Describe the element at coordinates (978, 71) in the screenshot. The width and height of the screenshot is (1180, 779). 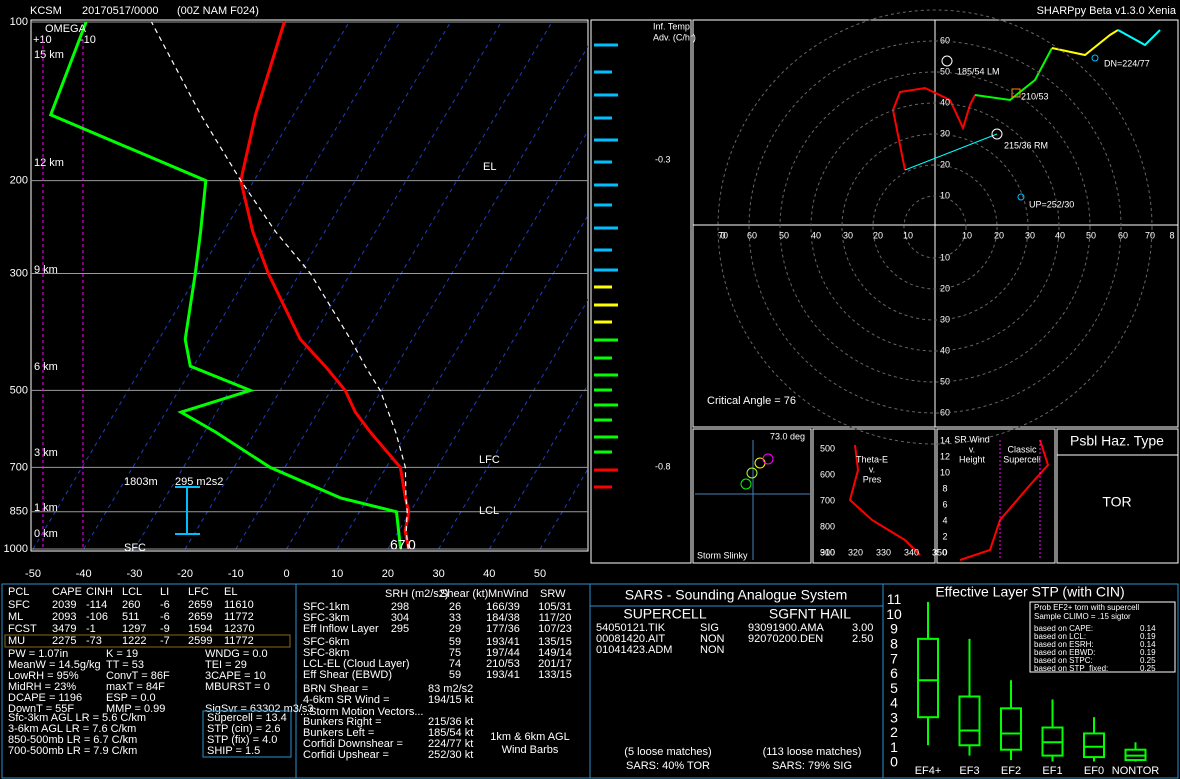
I see `lm-label: 185/54 LM` at that location.